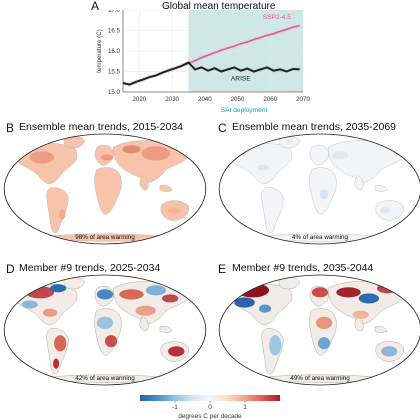  Describe the element at coordinates (303, 268) in the screenshot. I see `panel-e-title: Member #9 trends, 2035-2044` at that location.